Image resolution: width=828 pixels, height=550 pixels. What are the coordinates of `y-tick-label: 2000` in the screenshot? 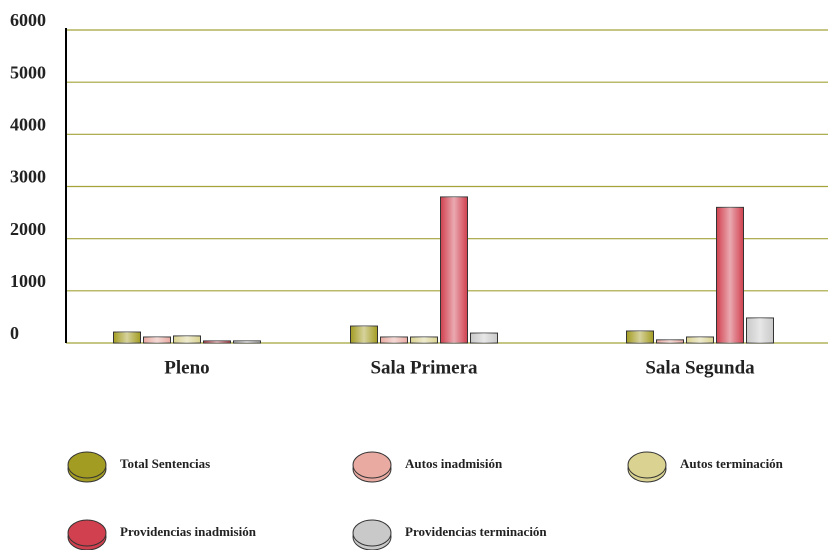 It's located at (28, 229).